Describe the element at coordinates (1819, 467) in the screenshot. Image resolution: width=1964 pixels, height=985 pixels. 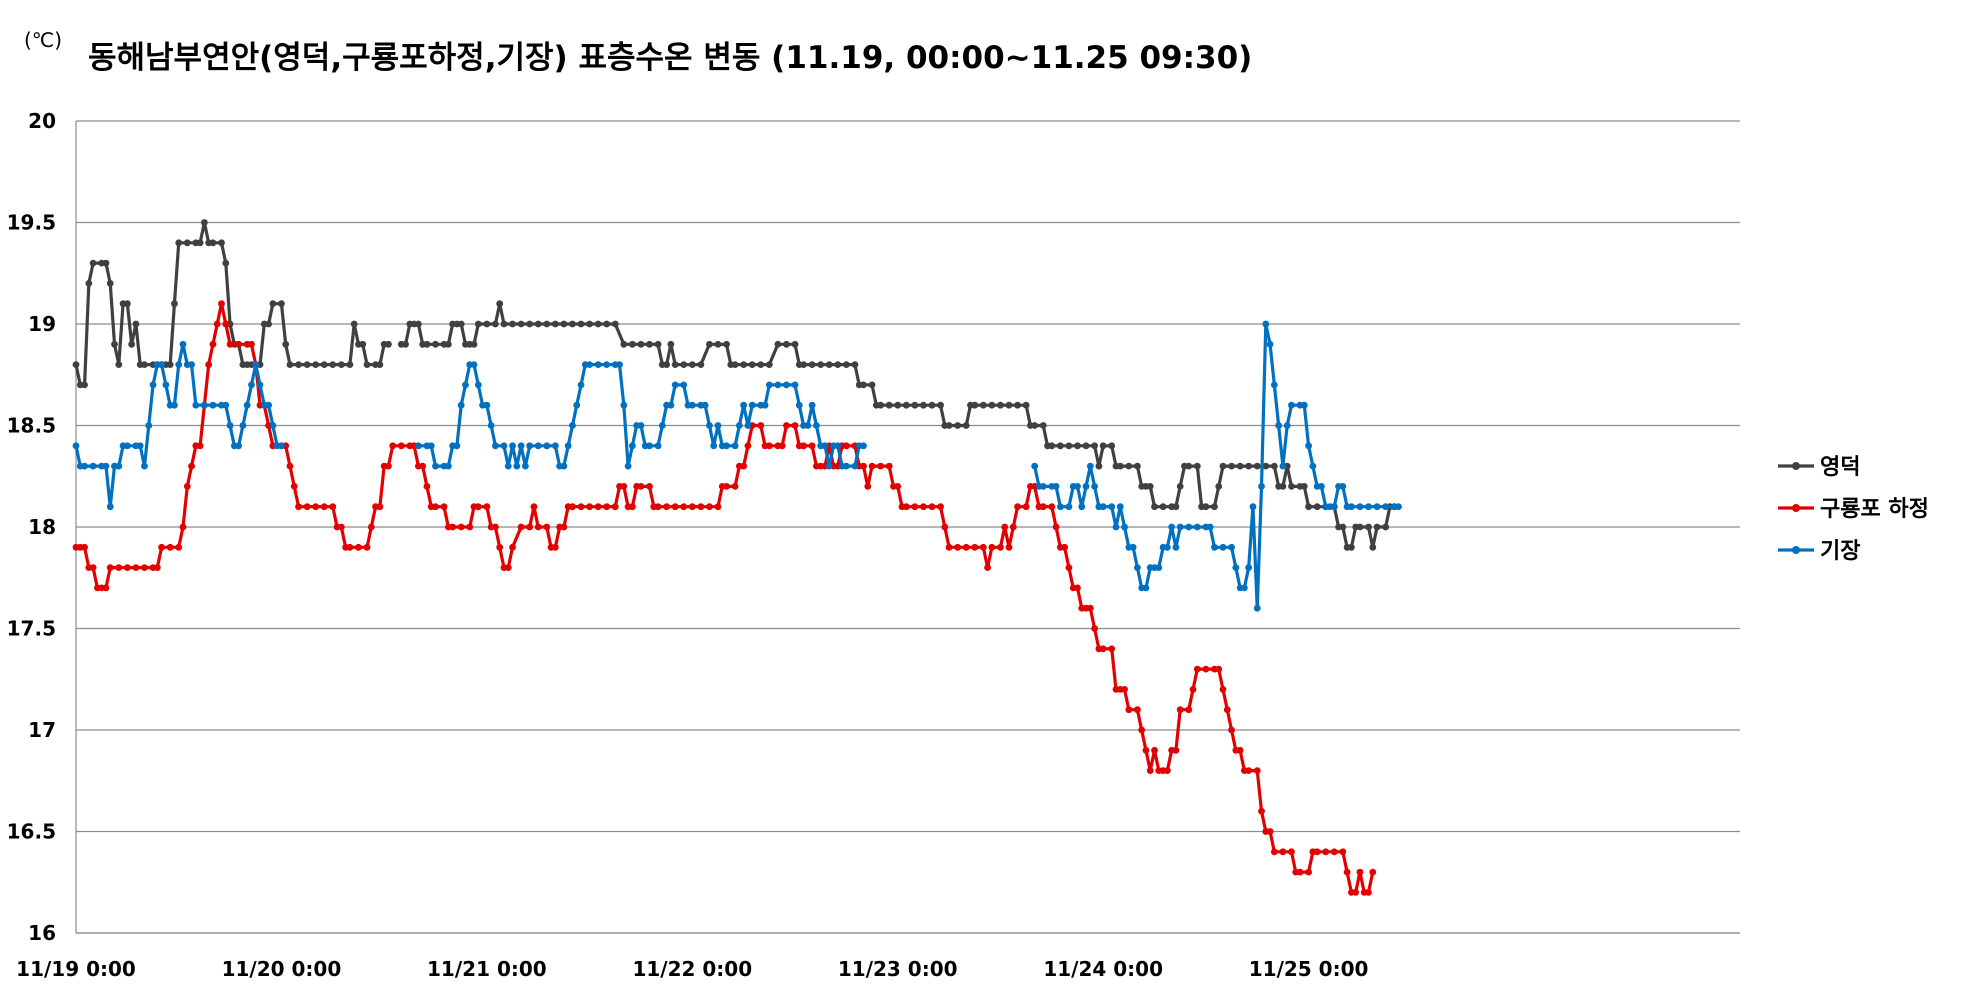
I see `legend-item: 영덕` at that location.